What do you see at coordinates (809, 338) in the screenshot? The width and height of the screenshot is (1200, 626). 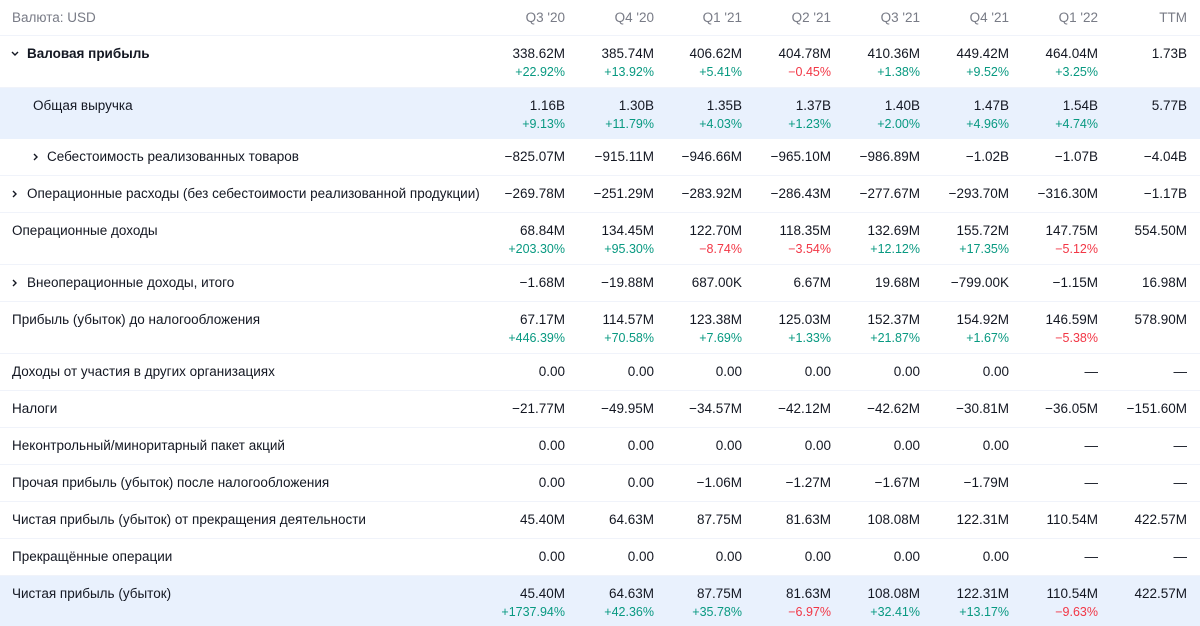 I see `change-cell: +1.33%` at bounding box center [809, 338].